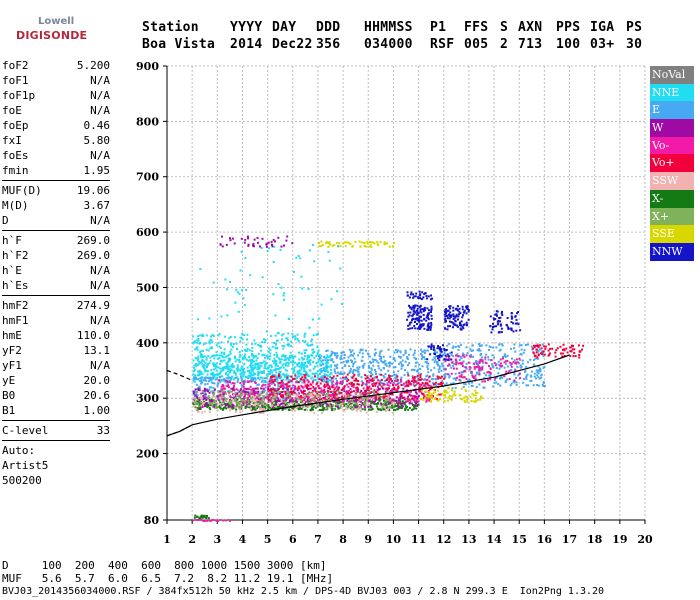  I want to click on header-row2-cell-4: 034000, so click(388, 44).